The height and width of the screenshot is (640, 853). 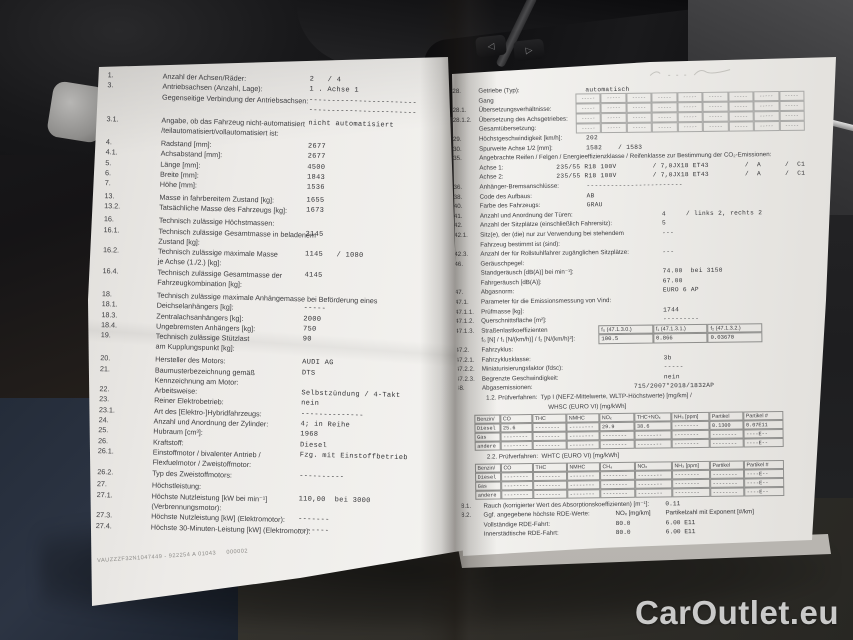 What do you see at coordinates (190, 360) in the screenshot?
I see `item-label: Hersteller des Motors:` at bounding box center [190, 360].